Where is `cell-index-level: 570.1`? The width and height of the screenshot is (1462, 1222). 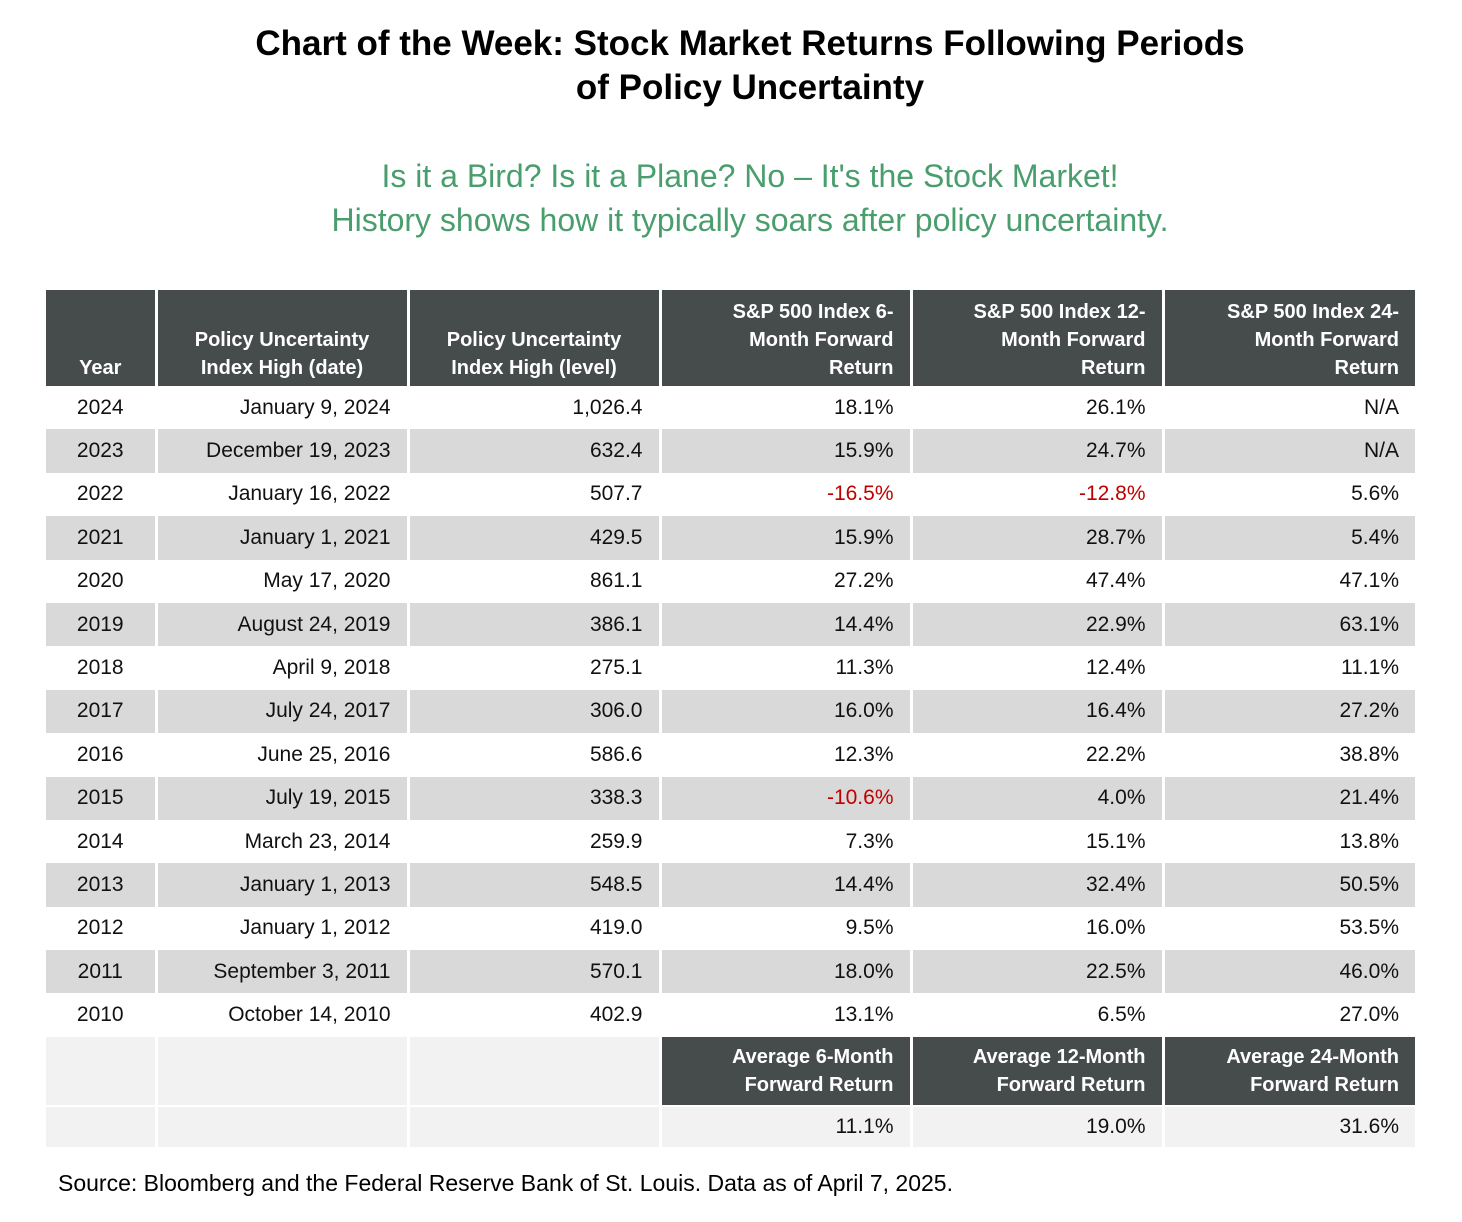
cell-index-level: 570.1 is located at coordinates (533, 972).